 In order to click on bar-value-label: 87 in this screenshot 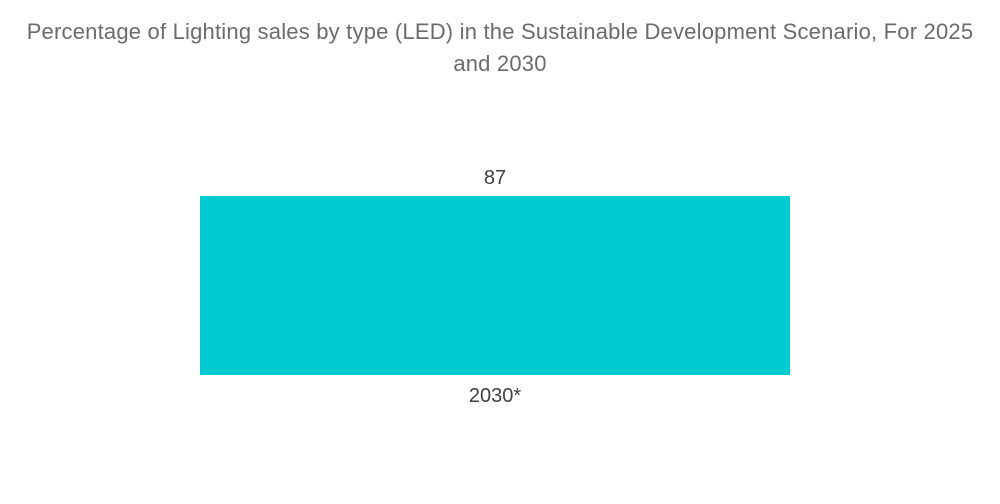, I will do `click(495, 177)`.